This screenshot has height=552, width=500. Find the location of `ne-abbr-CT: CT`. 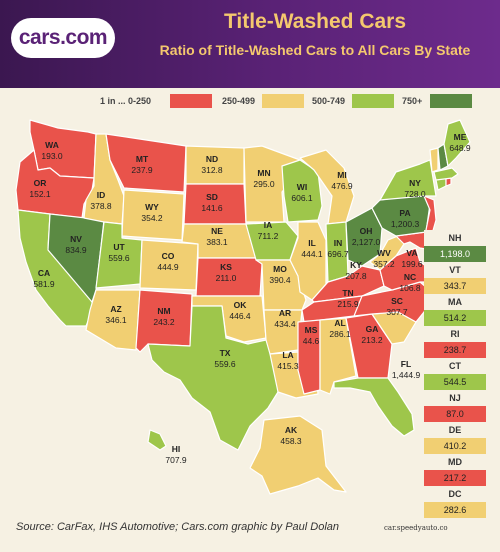

ne-abbr-CT: CT is located at coordinates (455, 366).